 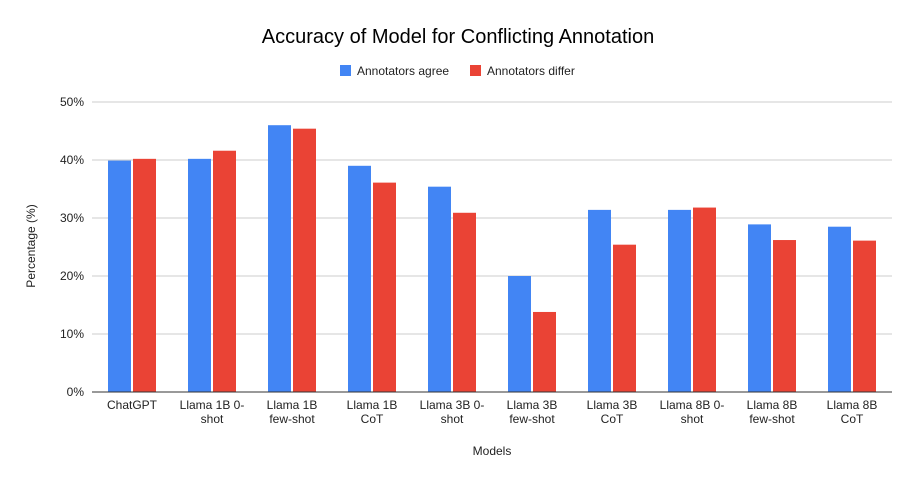 I want to click on y-tick-label-0: 0%, so click(x=76, y=392).